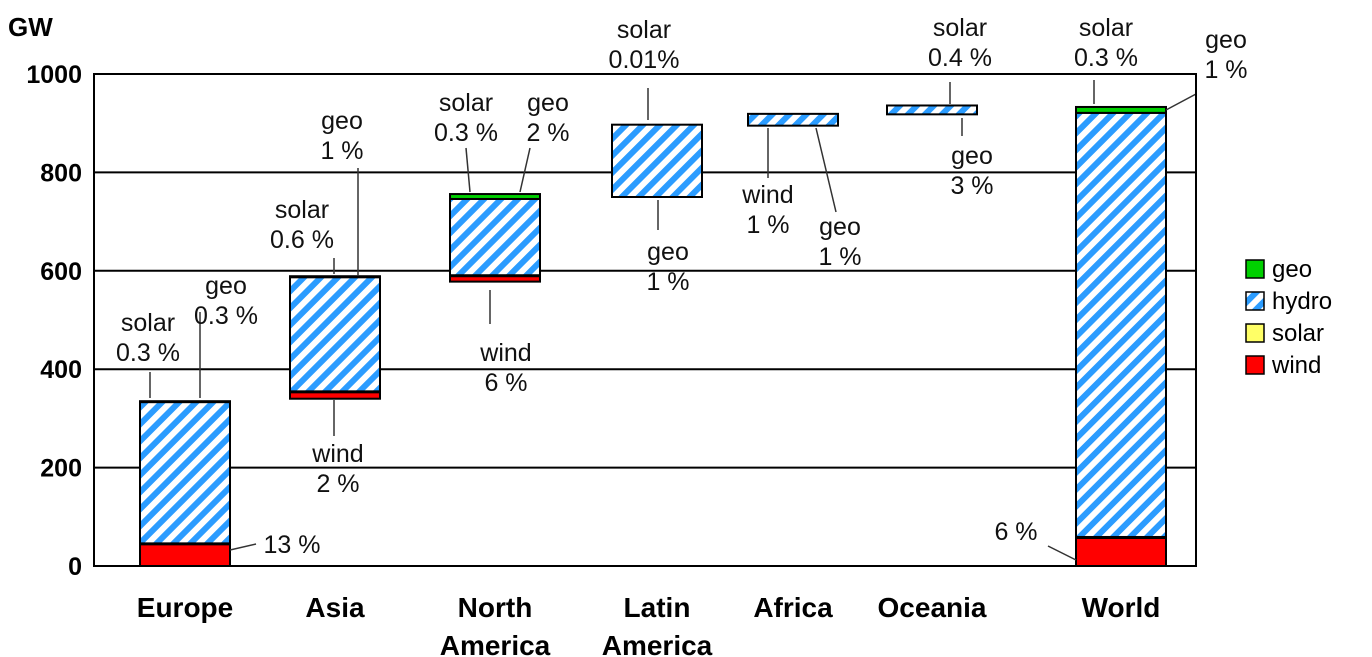  I want to click on x-category-label: Africa, so click(793, 607).